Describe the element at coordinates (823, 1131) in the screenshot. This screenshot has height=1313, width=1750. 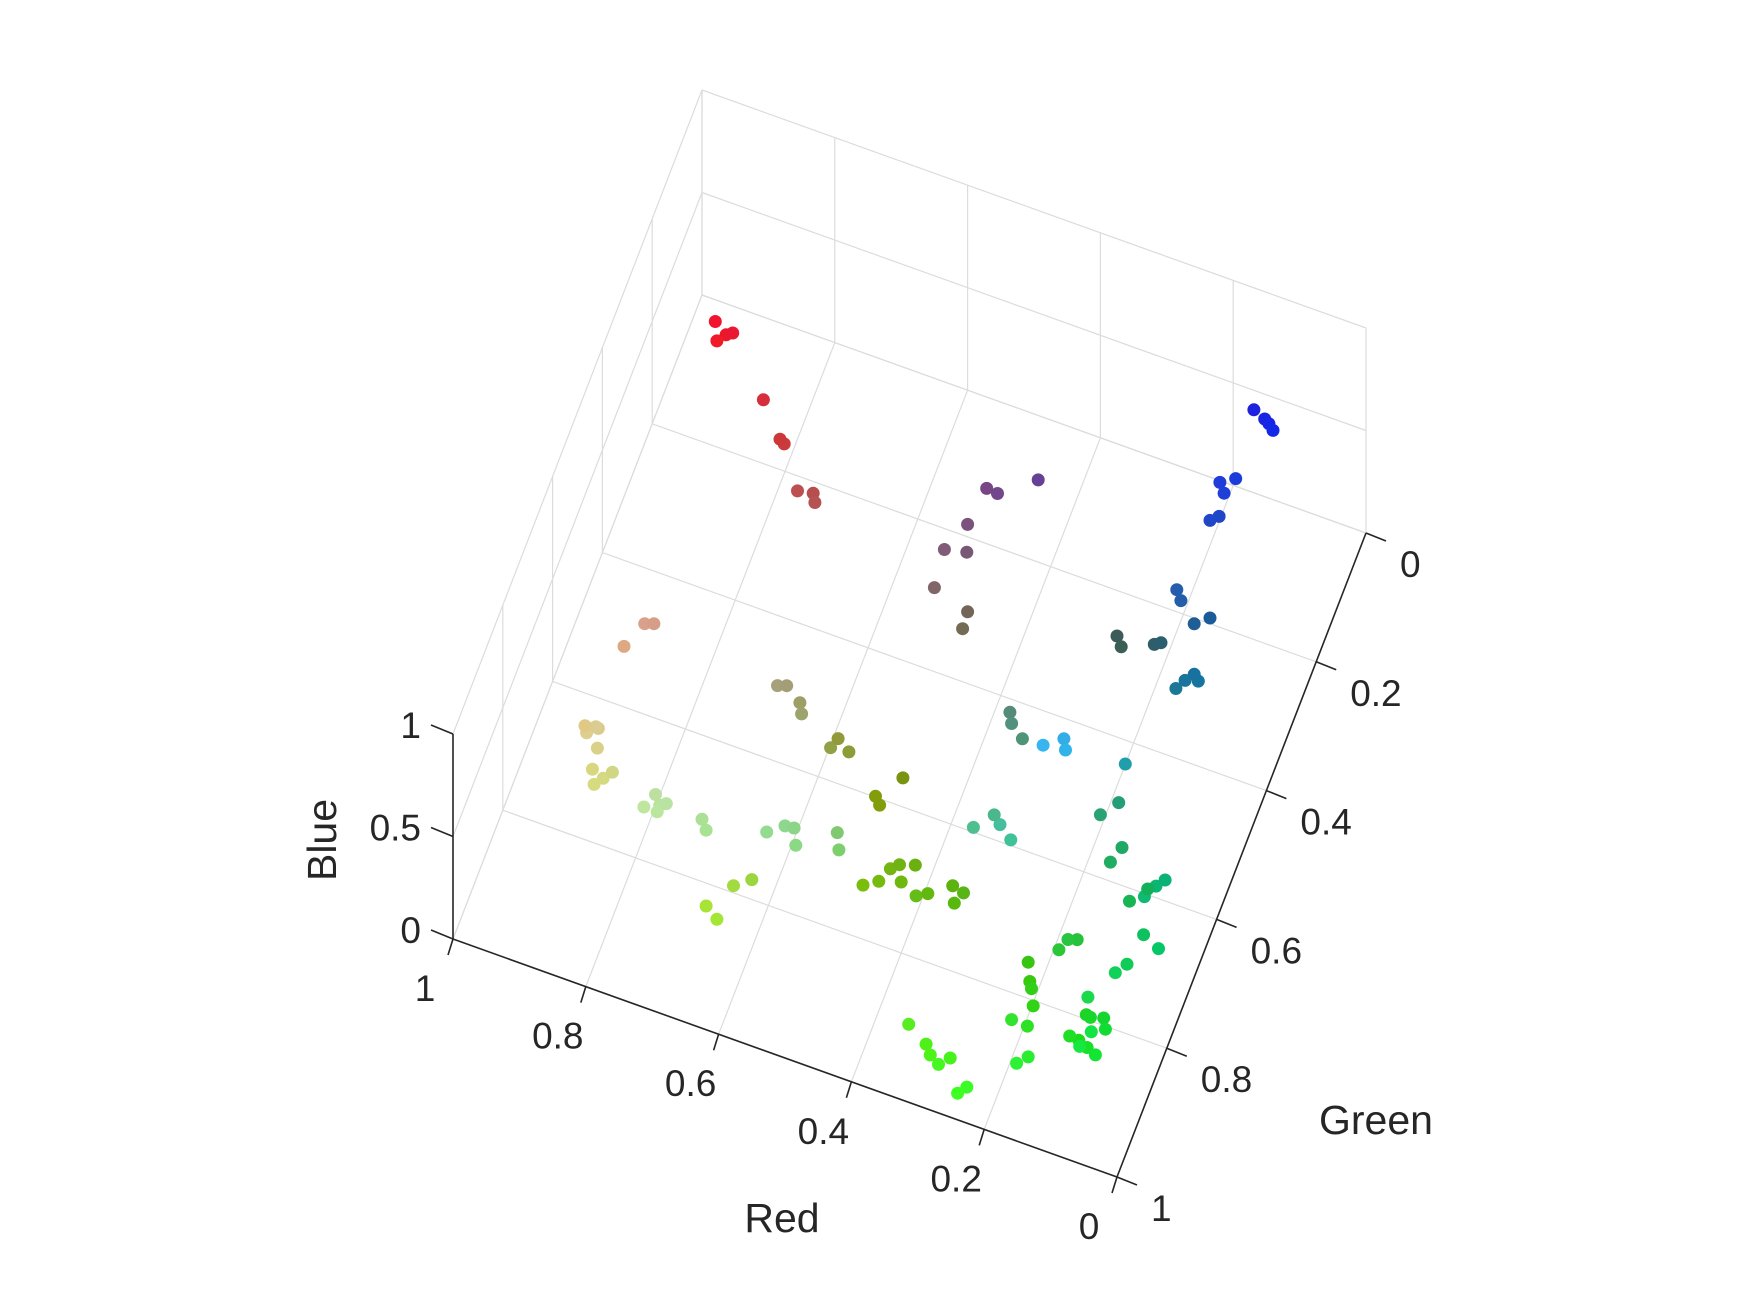
I see `red-tick-label-2: 0.4` at that location.